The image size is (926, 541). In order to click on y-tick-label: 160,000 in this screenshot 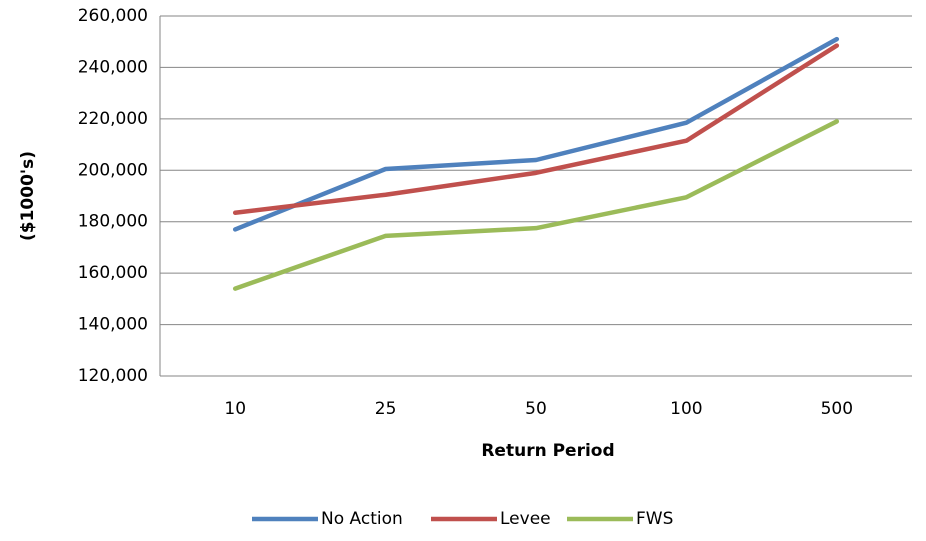, I will do `click(113, 273)`.